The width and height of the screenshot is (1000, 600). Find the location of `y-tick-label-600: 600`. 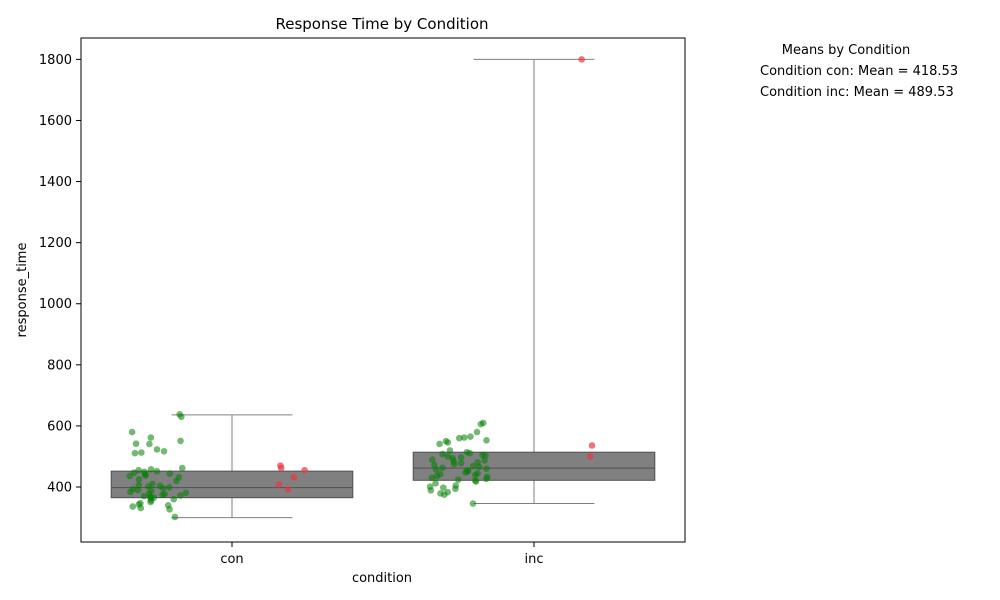

y-tick-label-600: 600 is located at coordinates (59, 426).